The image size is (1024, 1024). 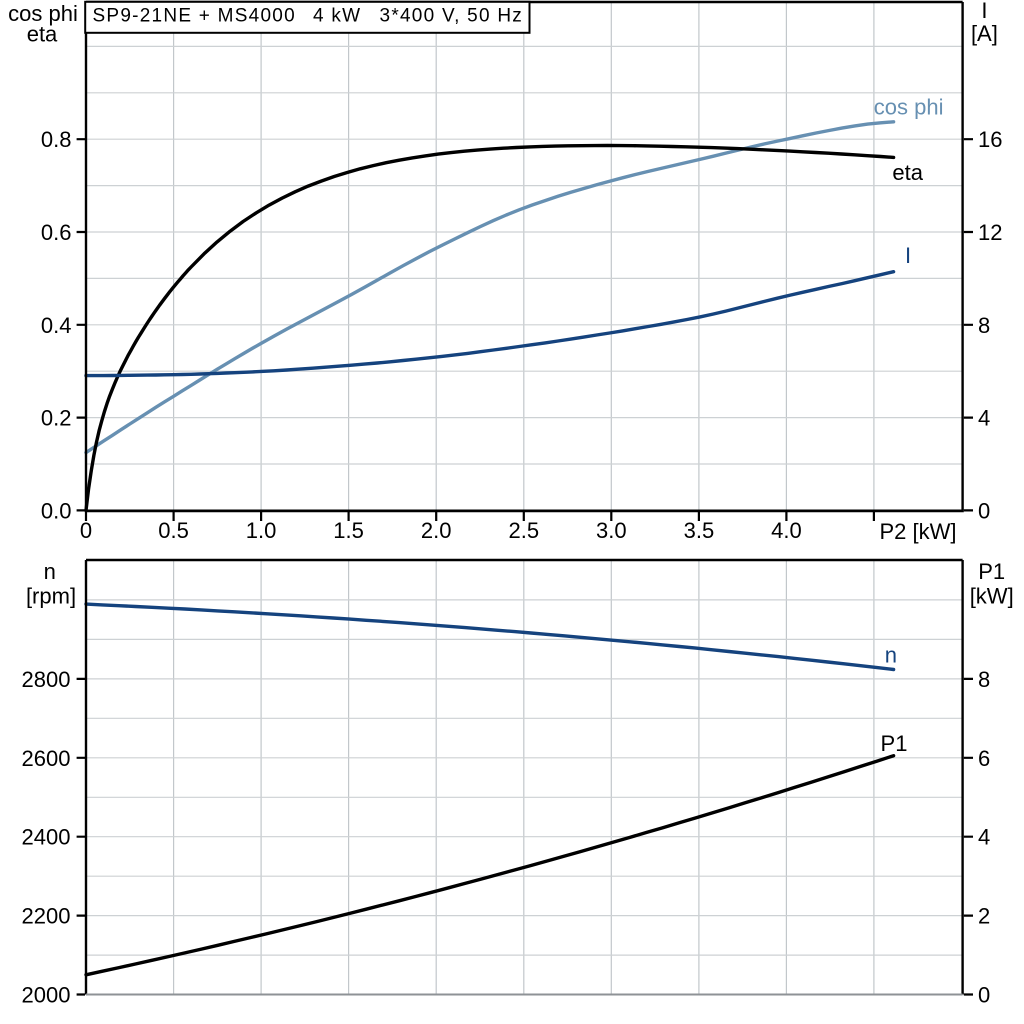 I want to click on svg-text: P2 [kW], so click(x=917, y=531).